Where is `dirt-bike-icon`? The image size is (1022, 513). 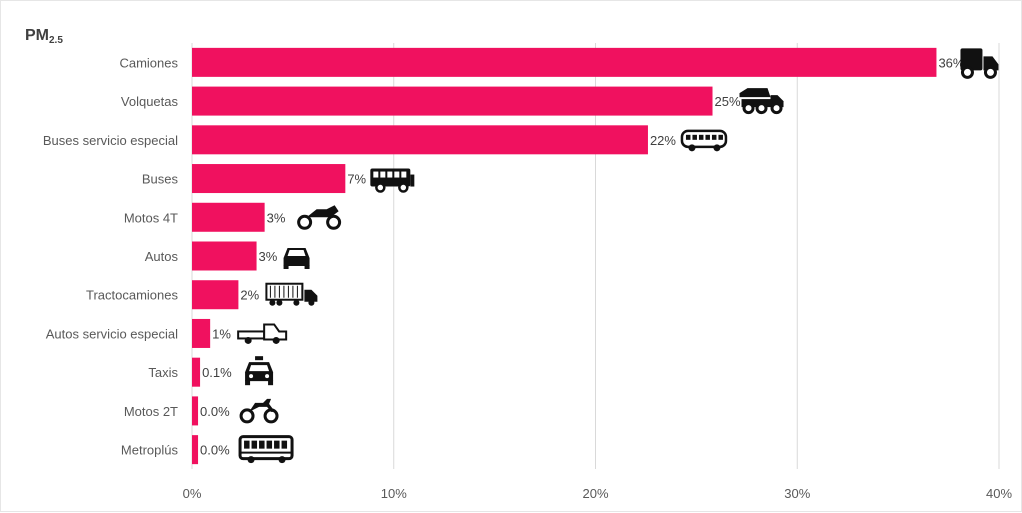 dirt-bike-icon is located at coordinates (259, 411).